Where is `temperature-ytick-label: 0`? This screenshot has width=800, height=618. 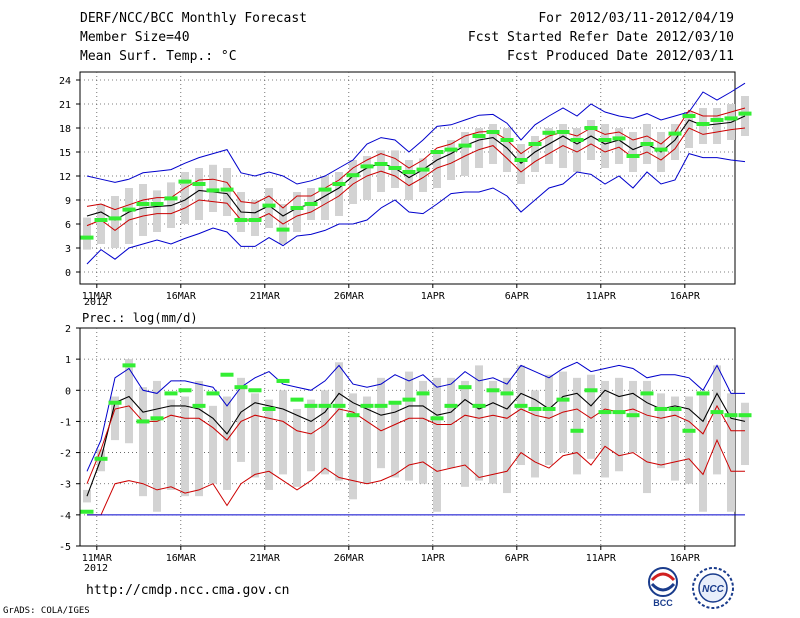 temperature-ytick-label: 0 is located at coordinates (68, 273).